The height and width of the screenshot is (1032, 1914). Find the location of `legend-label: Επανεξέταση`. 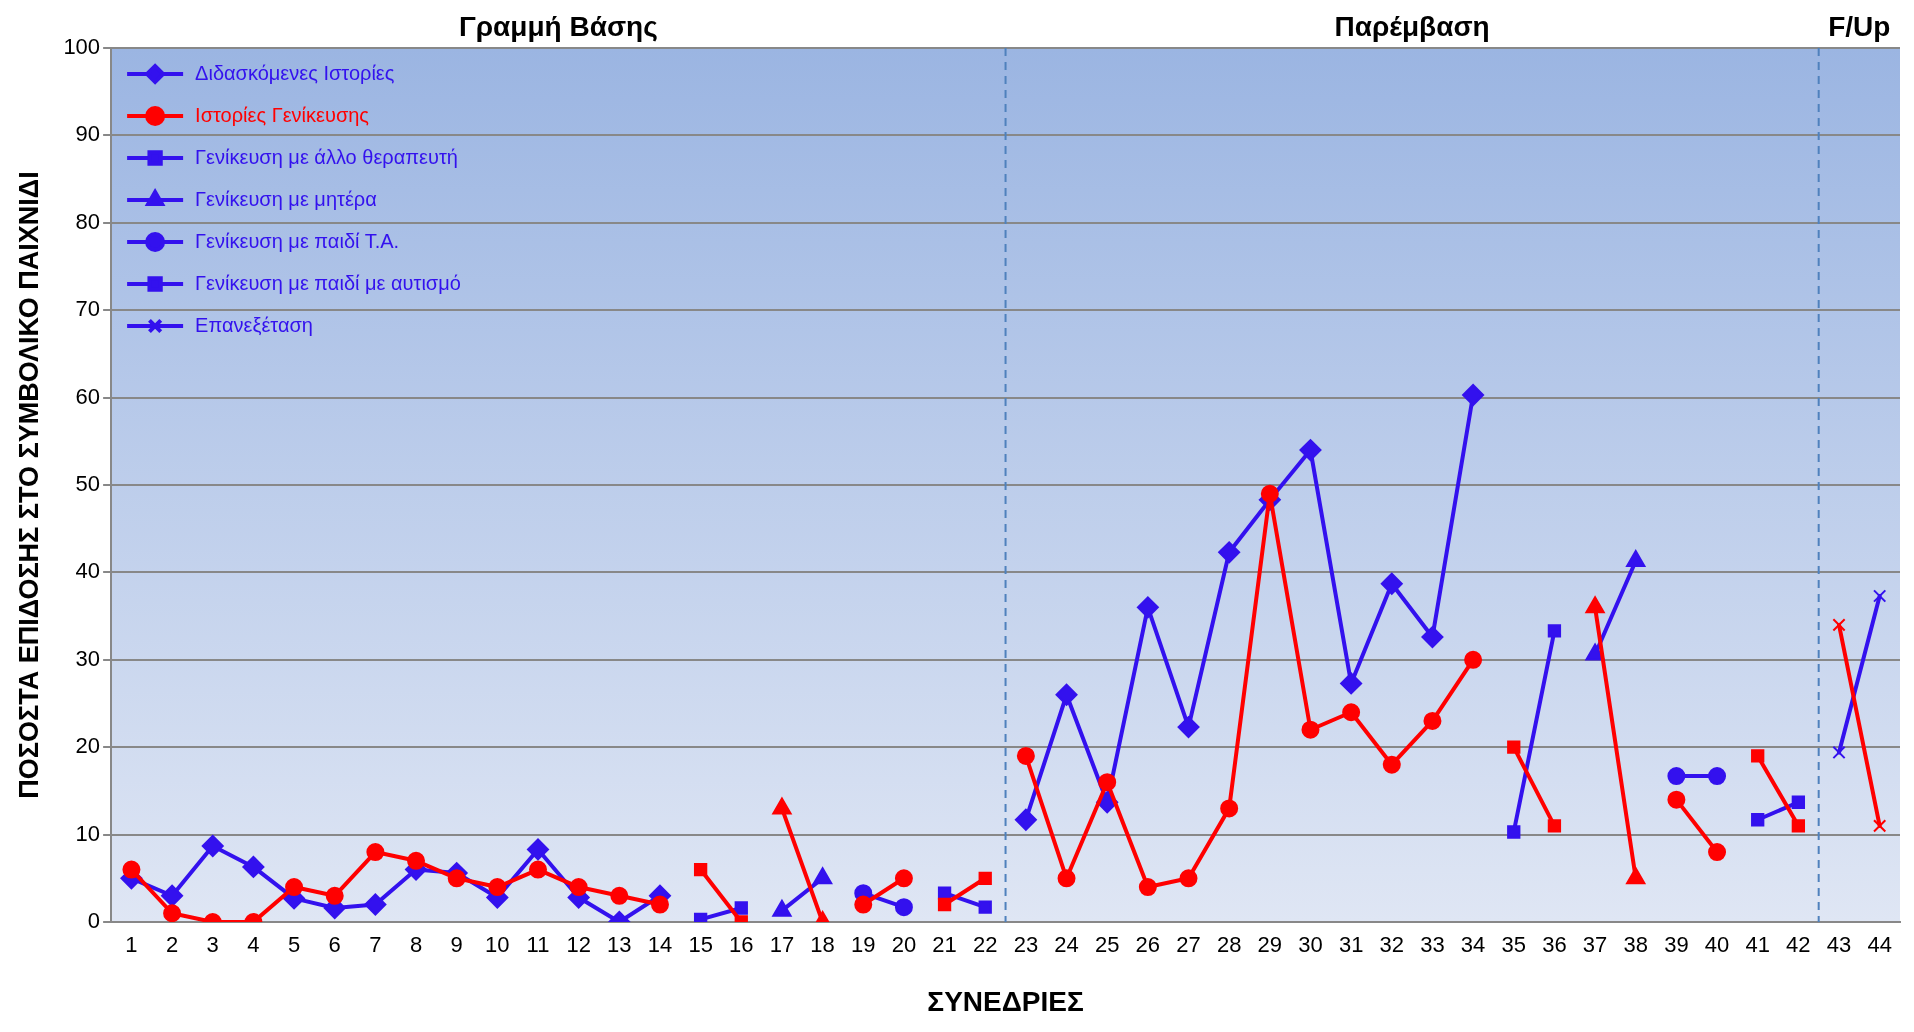

legend-label: Επανεξέταση is located at coordinates (254, 324).